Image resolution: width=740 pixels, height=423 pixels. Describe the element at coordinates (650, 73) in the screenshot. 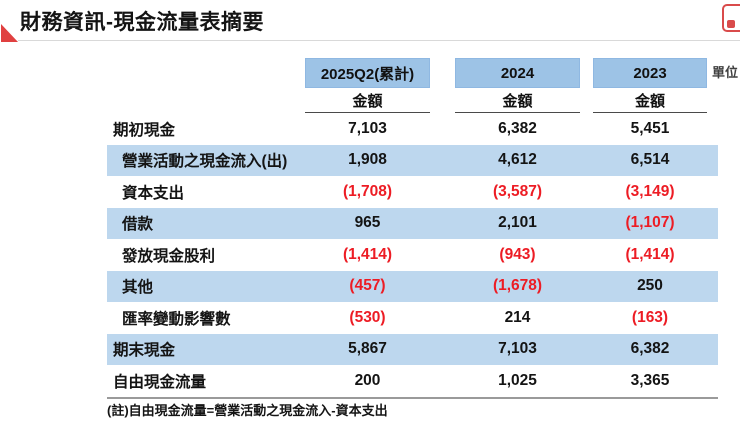

I see `column-header-2023: 2023` at that location.